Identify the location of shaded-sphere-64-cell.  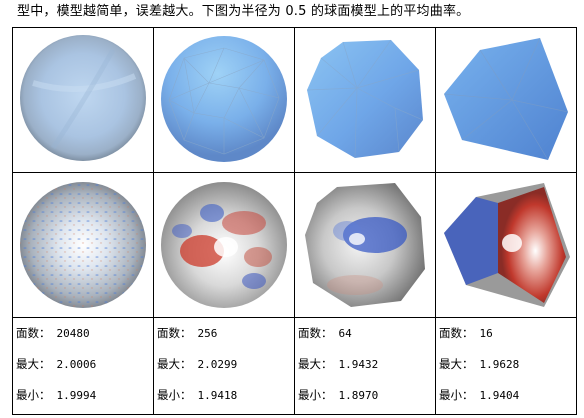
(365, 100).